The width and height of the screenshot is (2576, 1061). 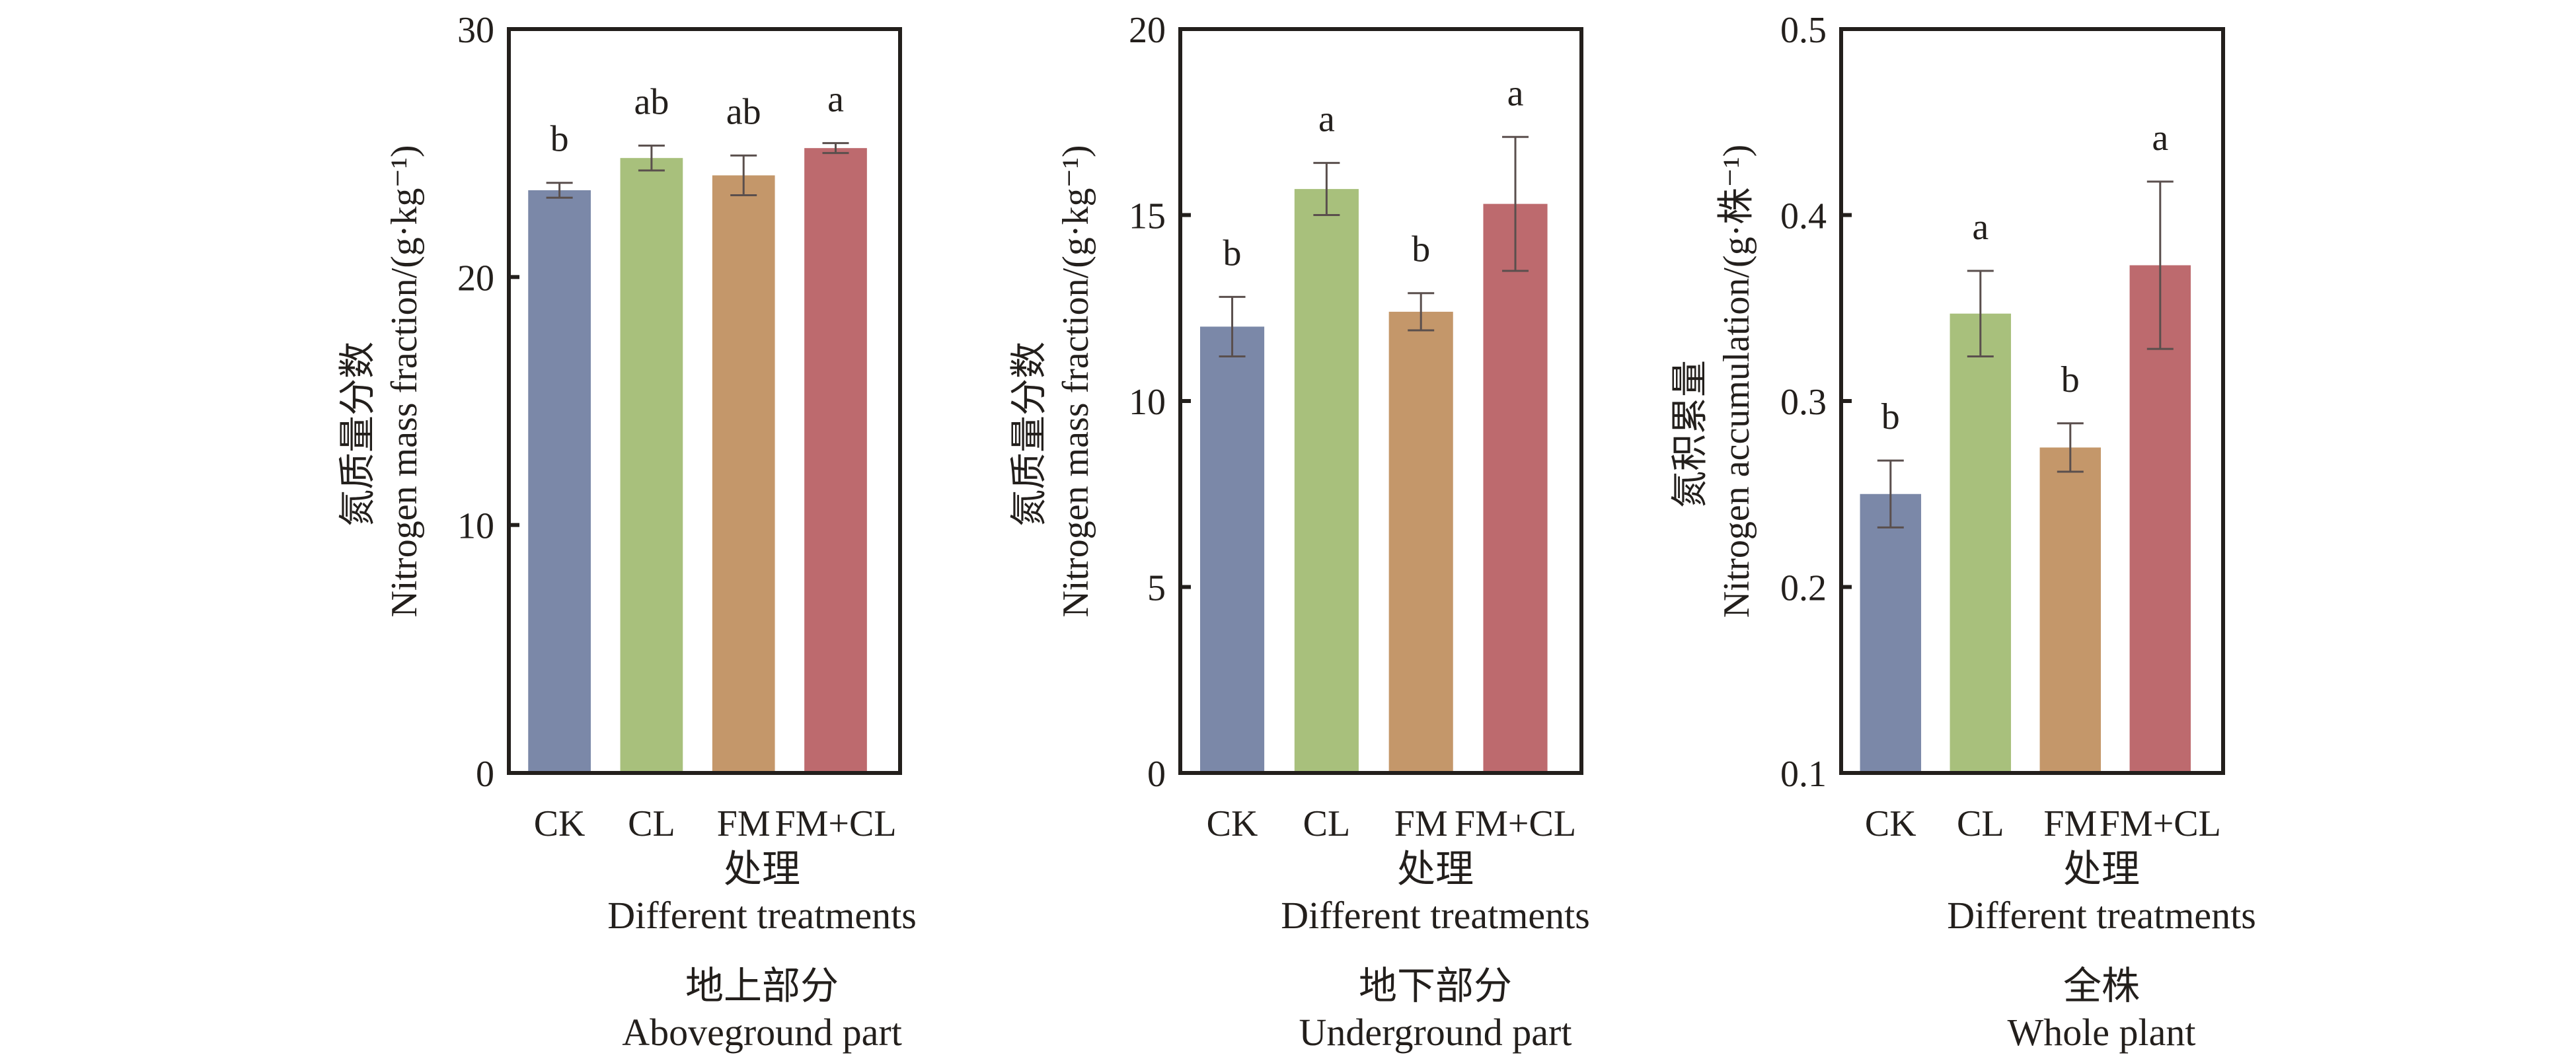 I want to click on panel-caption-en: Whole plant, so click(x=2101, y=1032).